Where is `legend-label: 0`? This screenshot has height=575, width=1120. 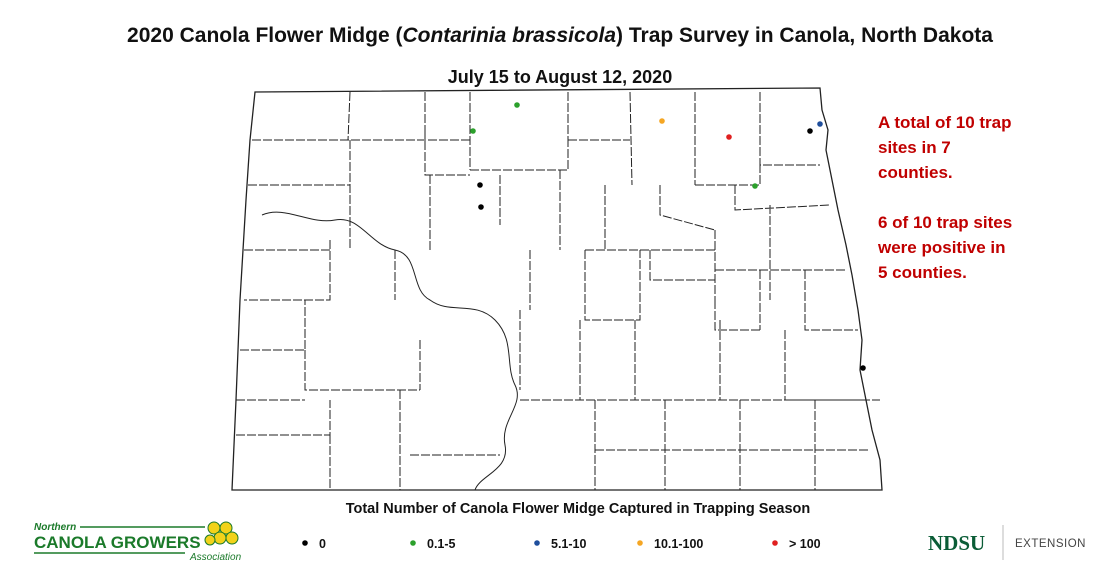 legend-label: 0 is located at coordinates (322, 544).